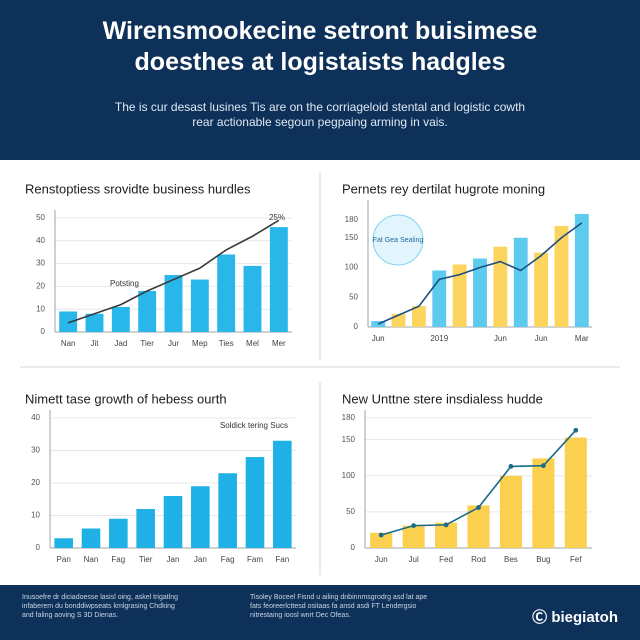  Describe the element at coordinates (120, 343) in the screenshot. I see `x-tick-label: Jad` at that location.